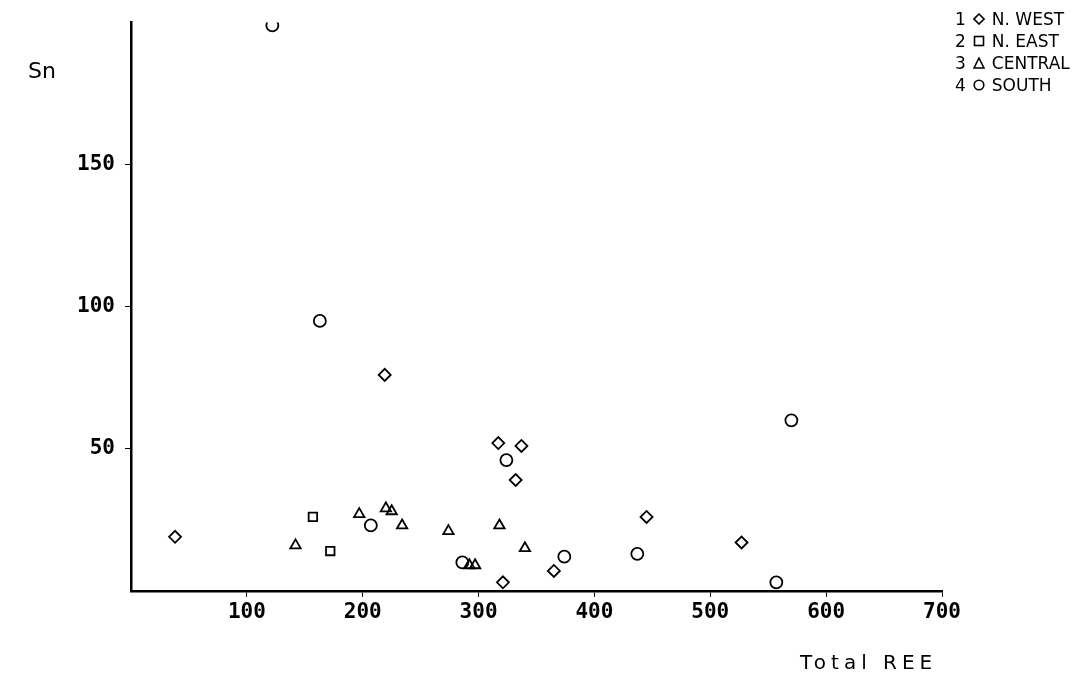 This screenshot has height=688, width=1087. Describe the element at coordinates (102, 447) in the screenshot. I see `y-tick-label: 50` at that location.